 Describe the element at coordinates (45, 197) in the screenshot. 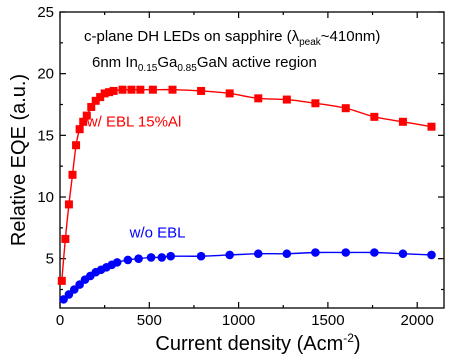

I see `y-tick-label: 10` at that location.